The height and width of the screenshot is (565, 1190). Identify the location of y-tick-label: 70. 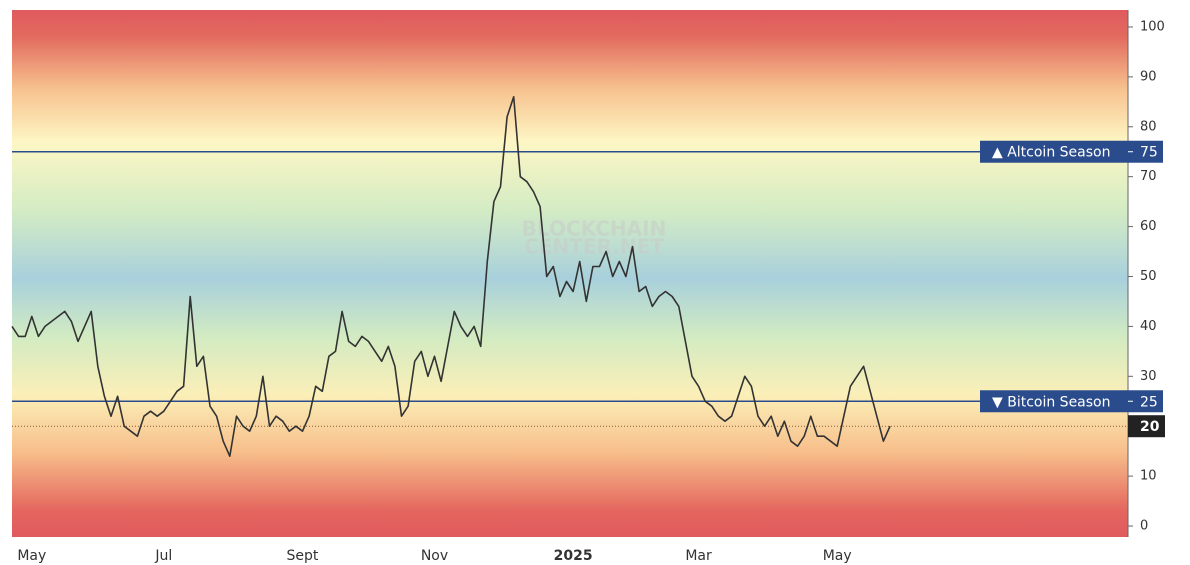
(1148, 176).